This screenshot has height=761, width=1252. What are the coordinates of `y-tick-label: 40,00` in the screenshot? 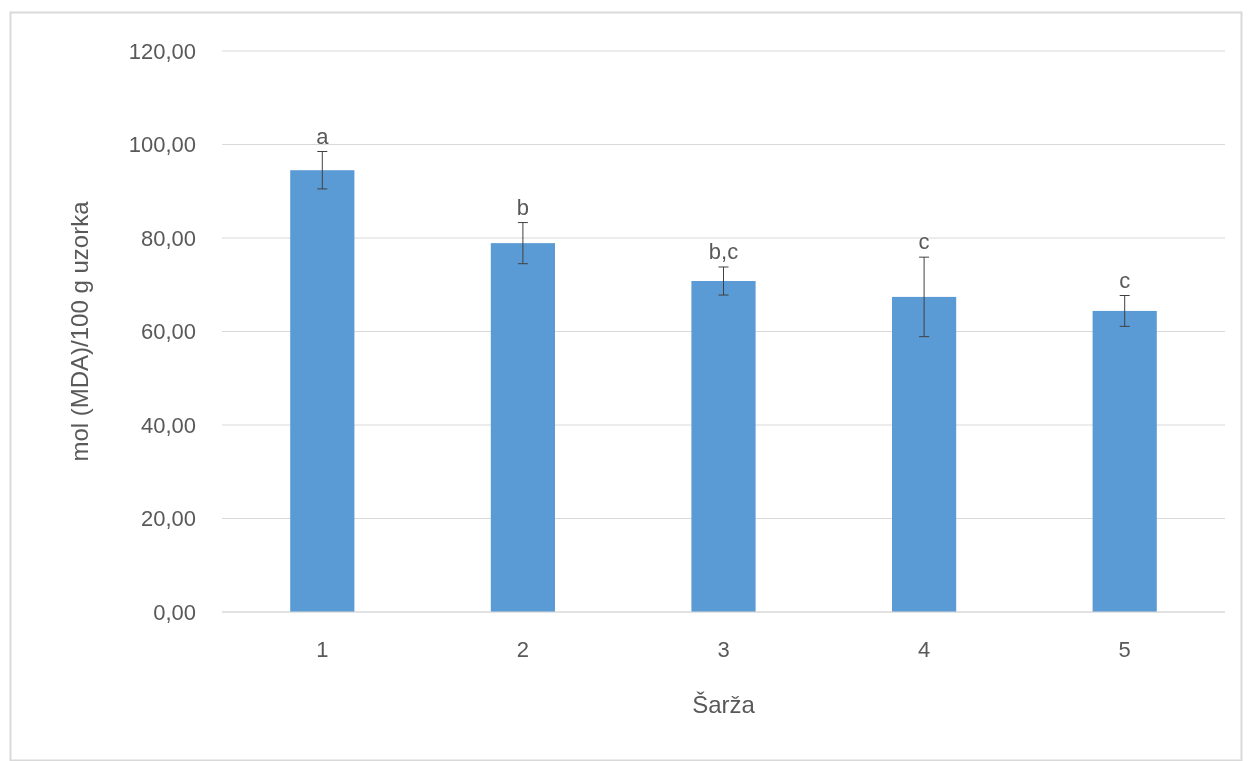 It's located at (168, 425).